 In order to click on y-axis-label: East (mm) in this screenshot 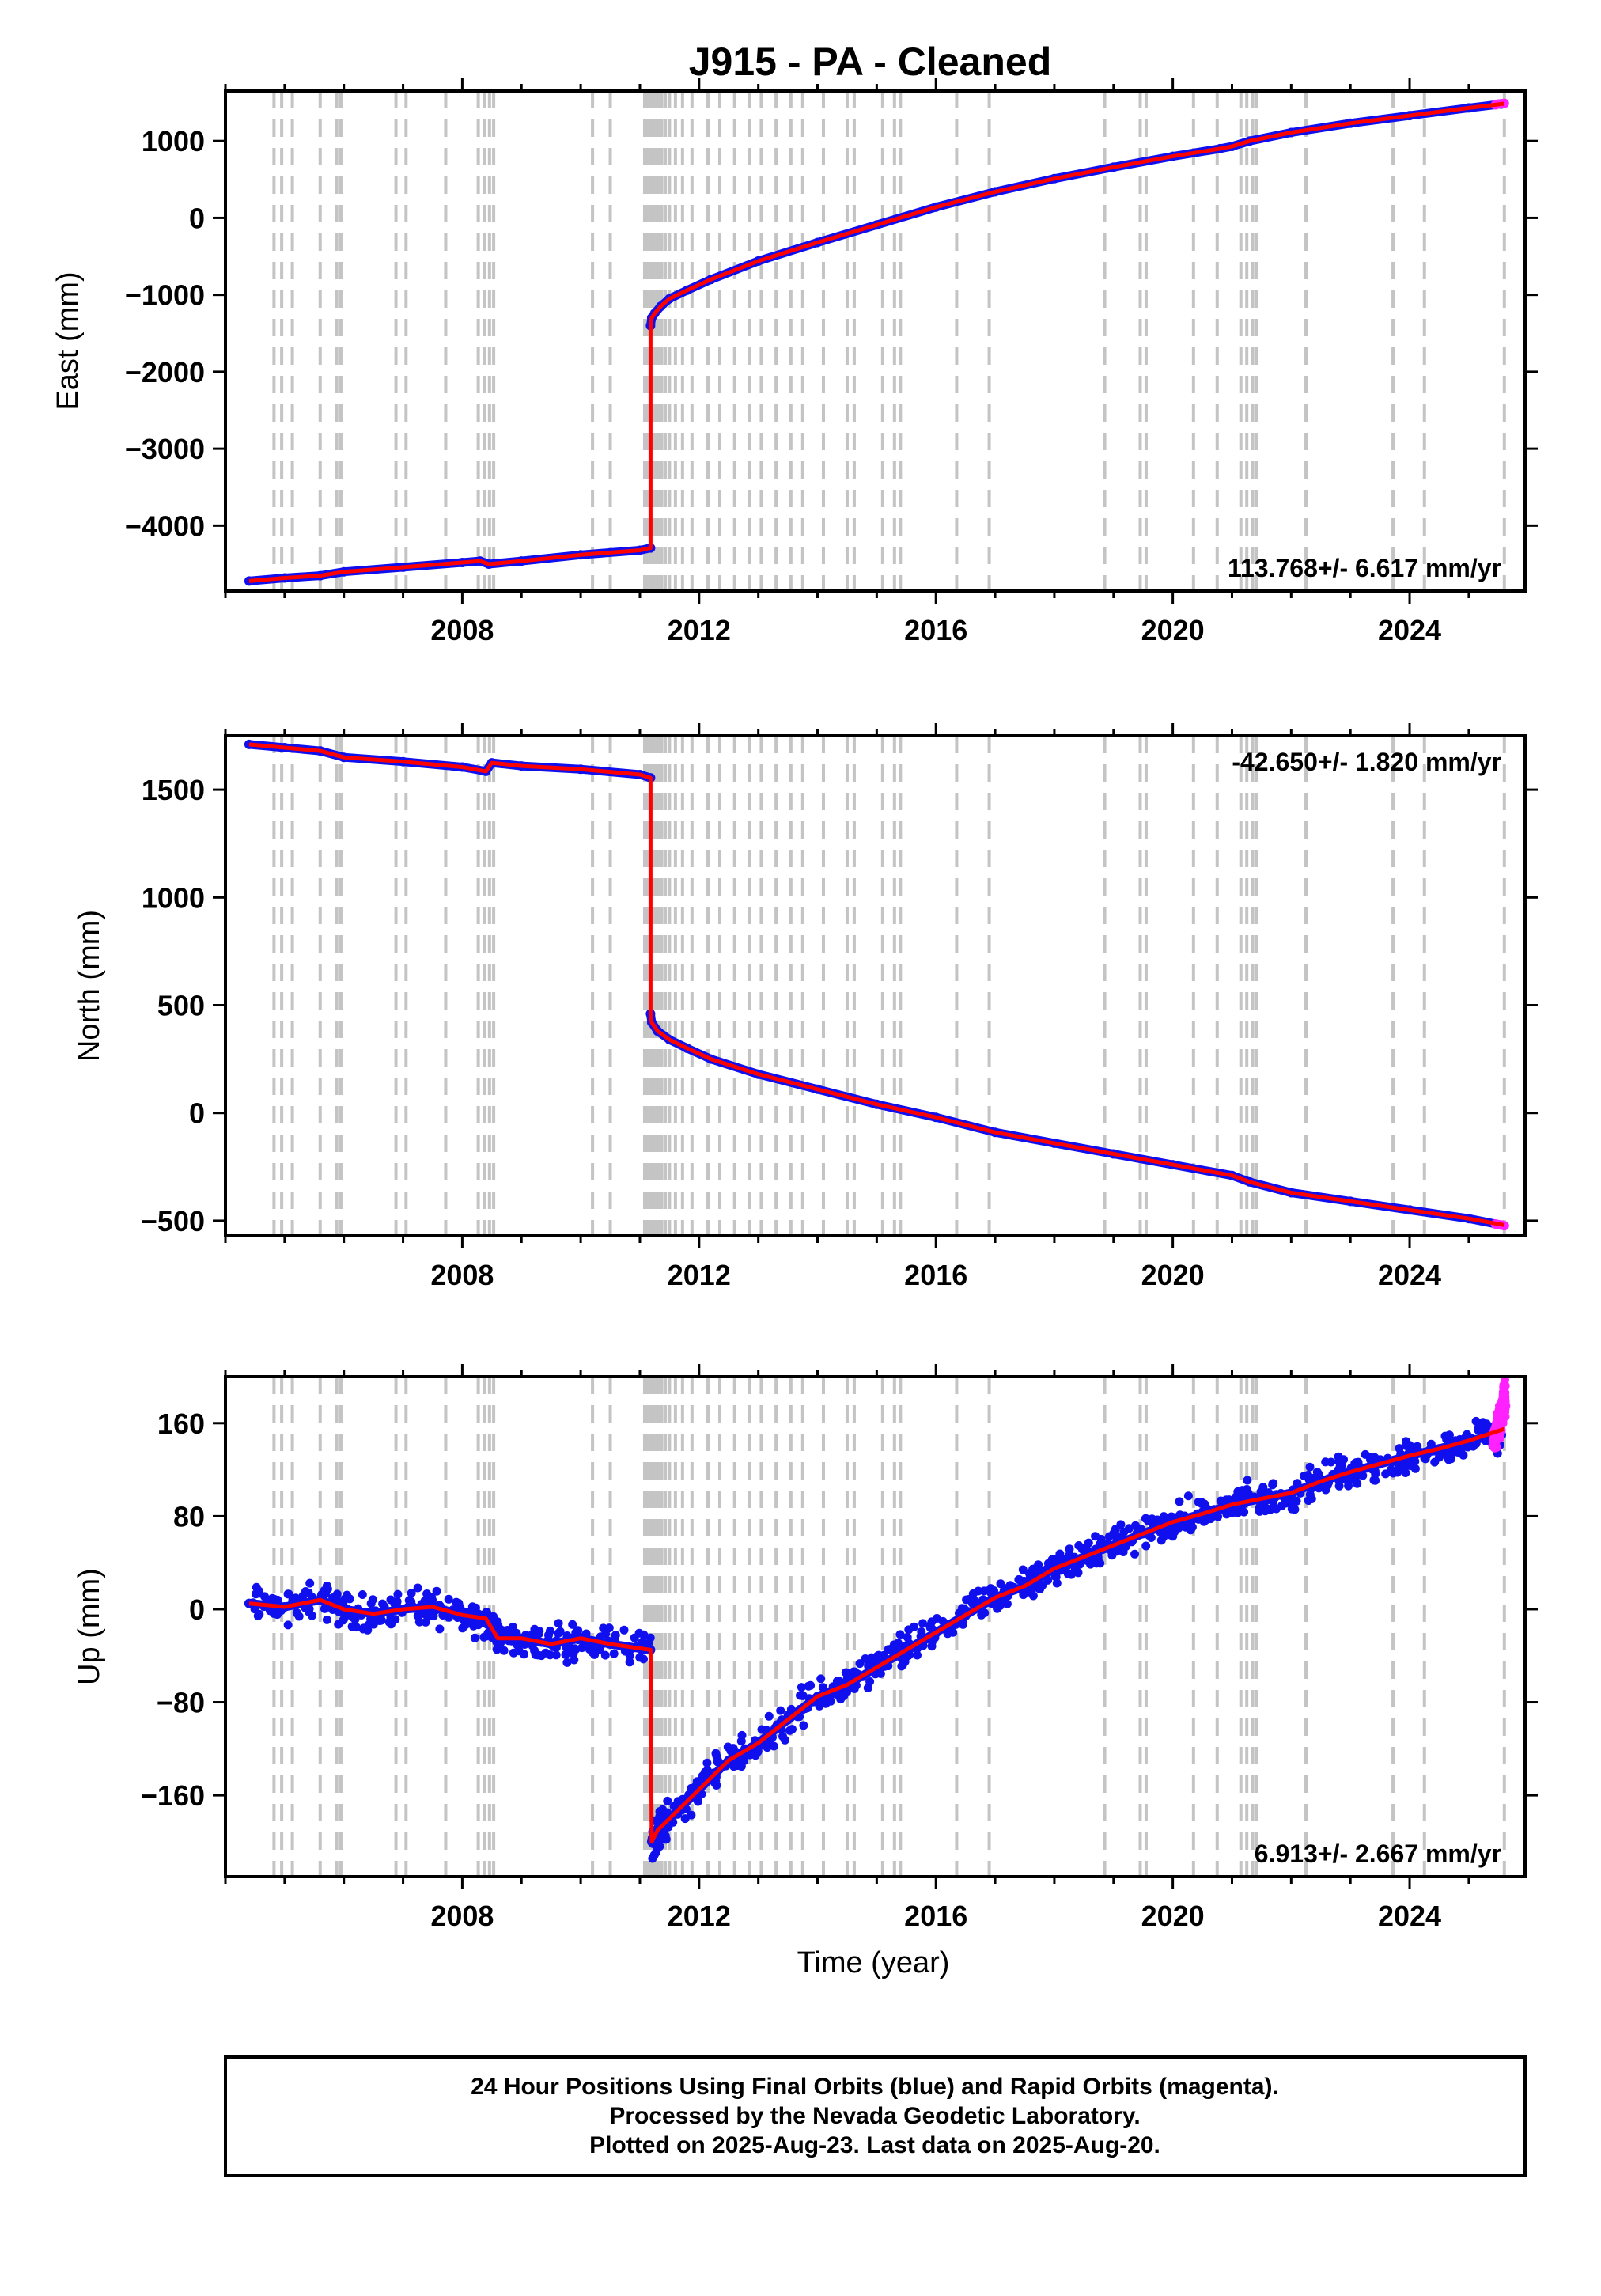, I will do `click(68, 340)`.